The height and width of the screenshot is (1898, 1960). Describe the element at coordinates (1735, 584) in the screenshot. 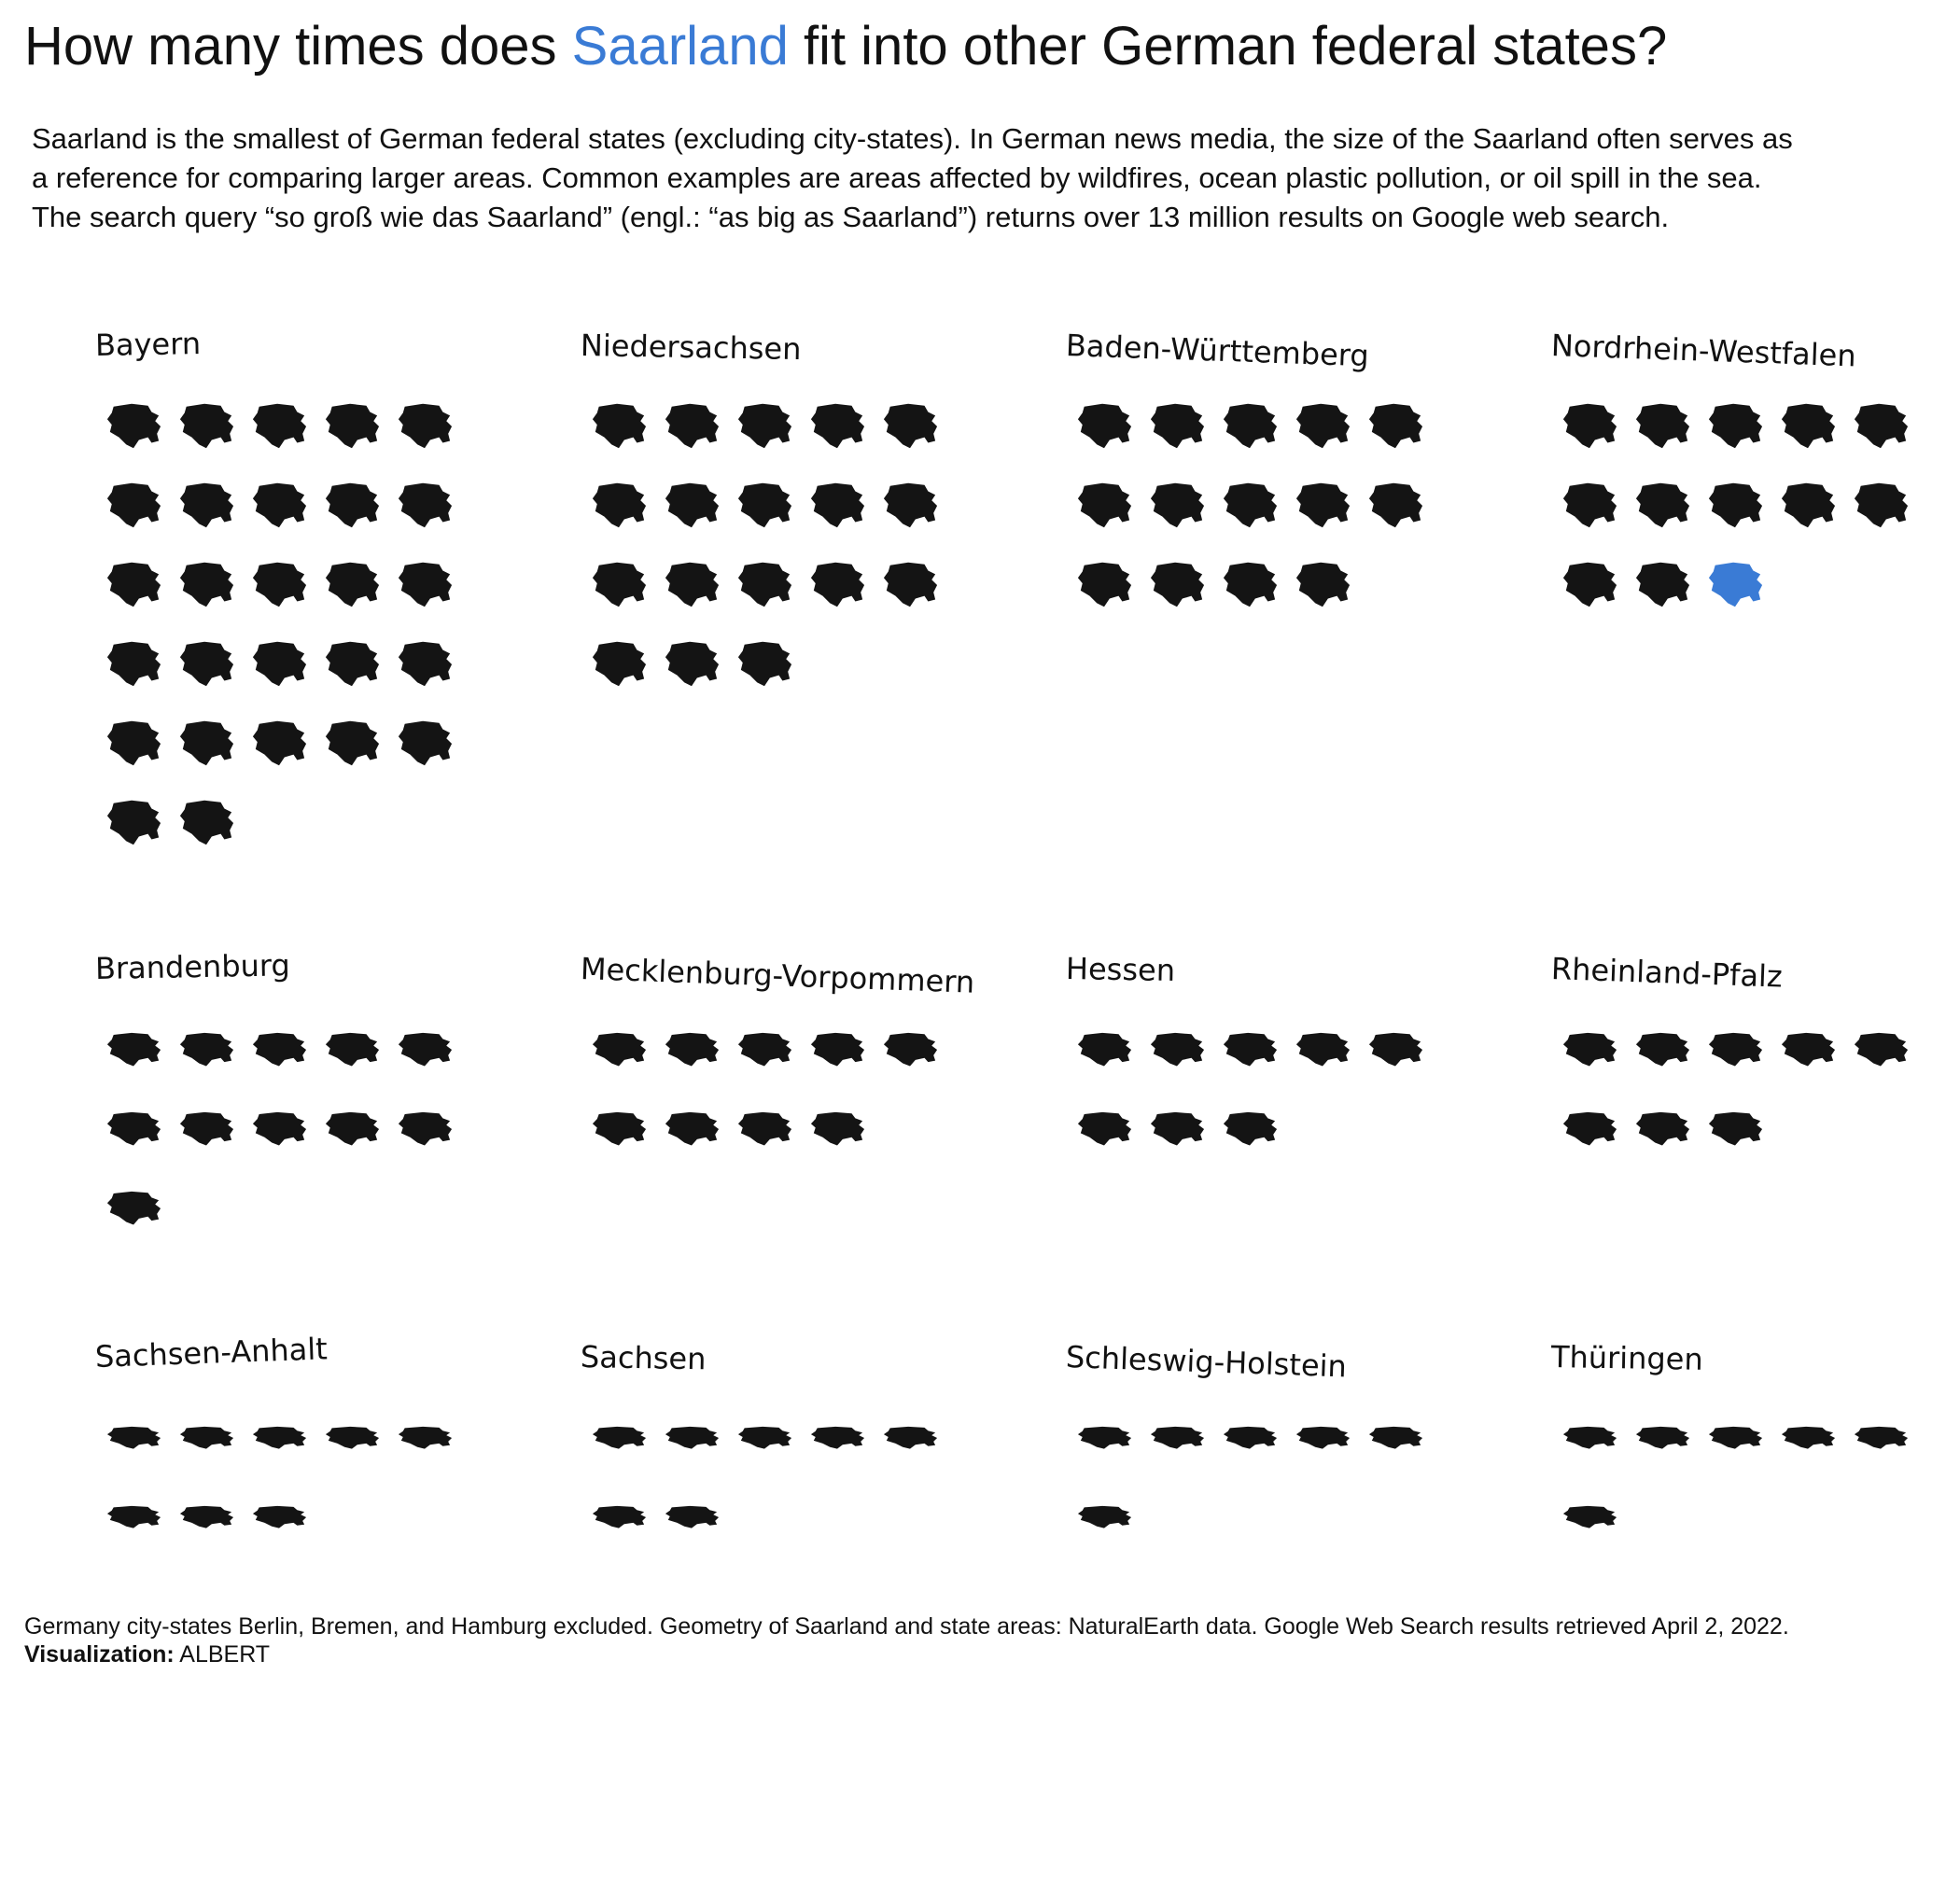

I see `saarland-icon-highlight` at that location.